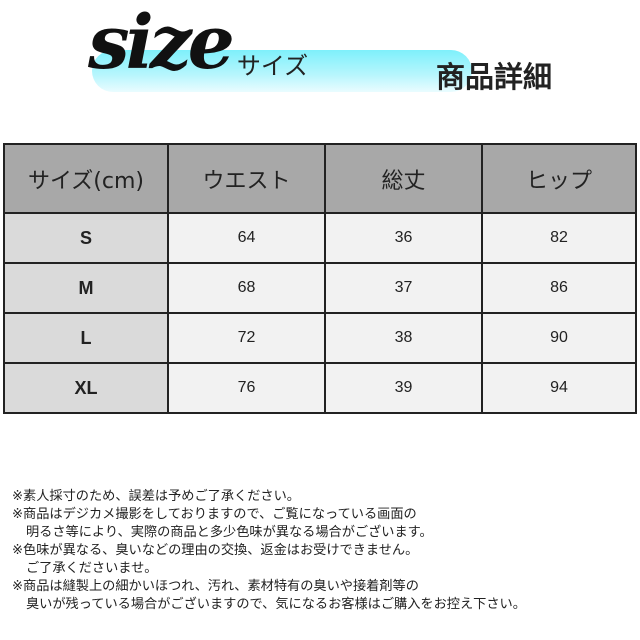  What do you see at coordinates (156, 496) in the screenshot?
I see `note-line: ※素人採寸のため、誤差は予めご了承ください。` at bounding box center [156, 496].